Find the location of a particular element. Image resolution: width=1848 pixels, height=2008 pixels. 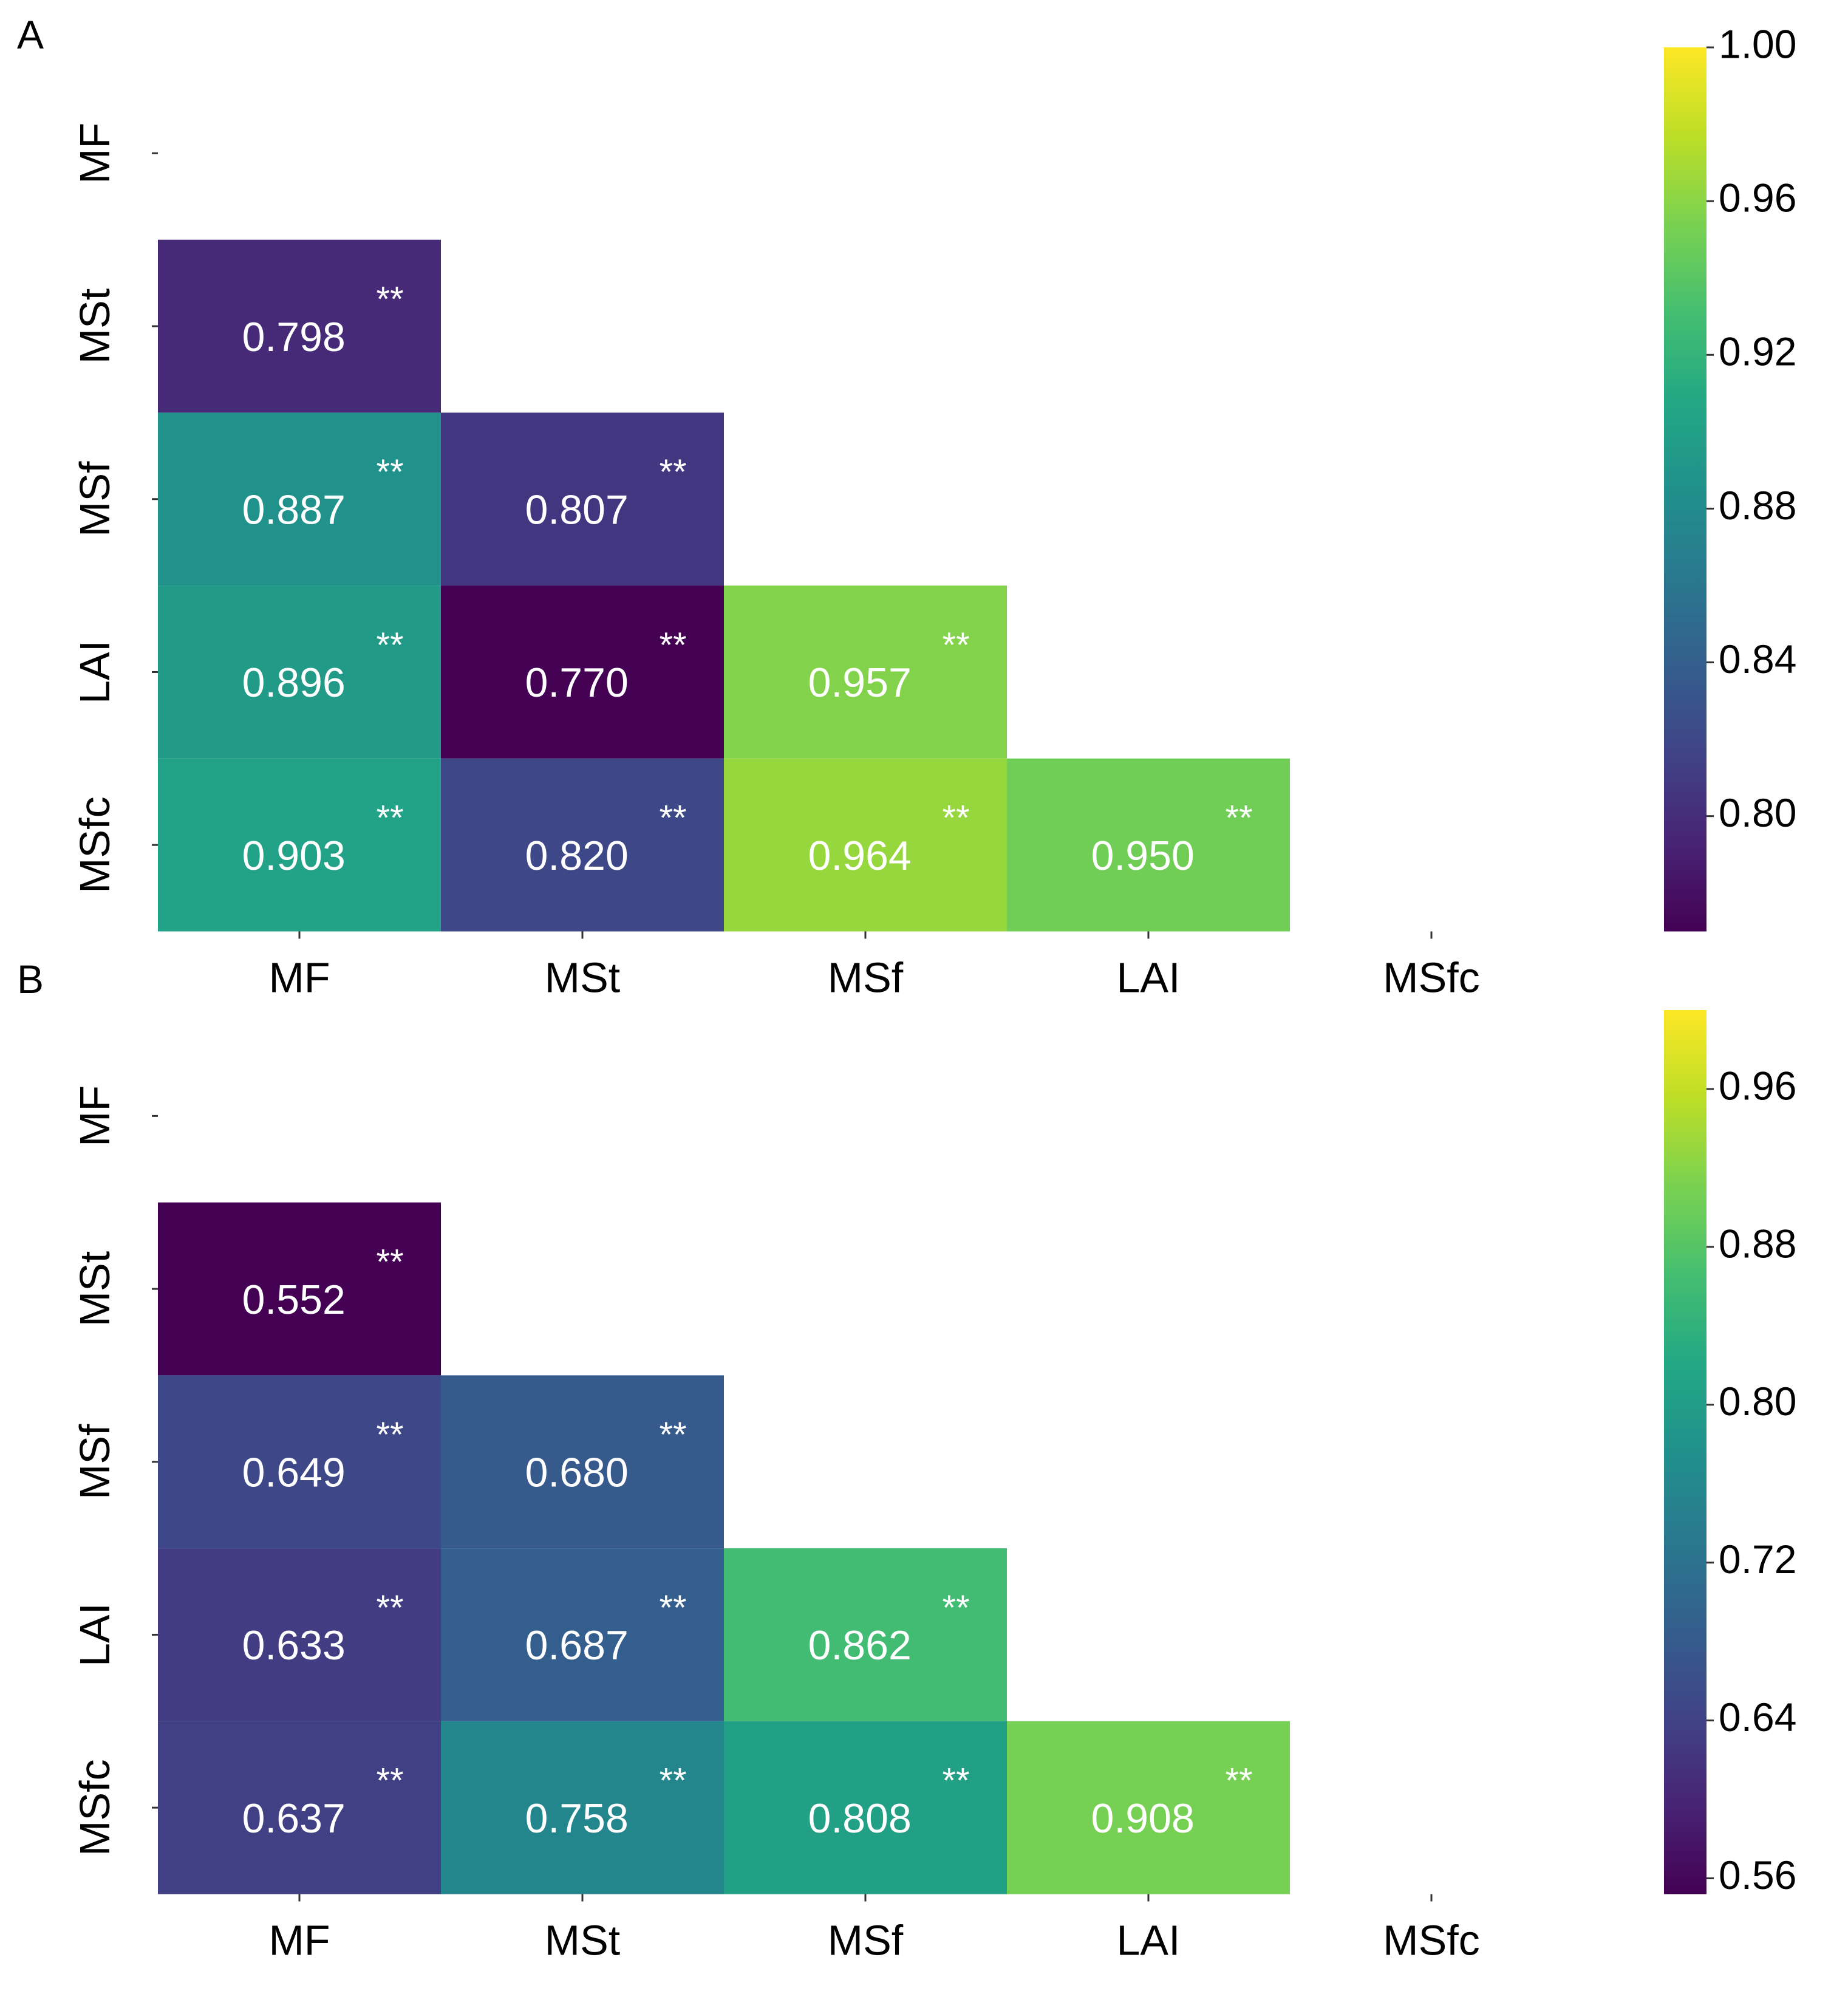

colorbar-tick-label: 0.64 is located at coordinates (1757, 1718).